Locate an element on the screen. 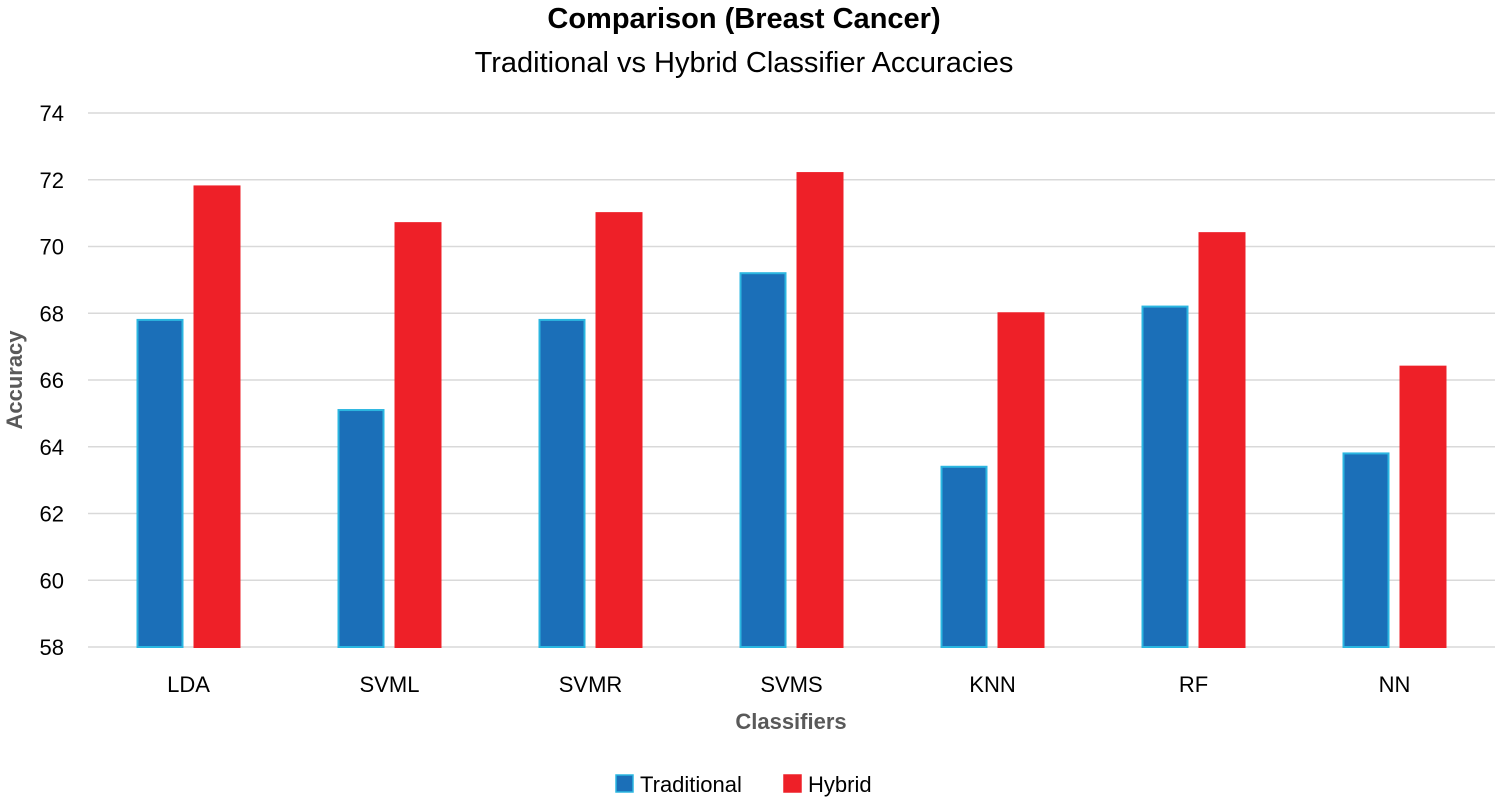  legend-label-traditional: Traditional is located at coordinates (691, 784).